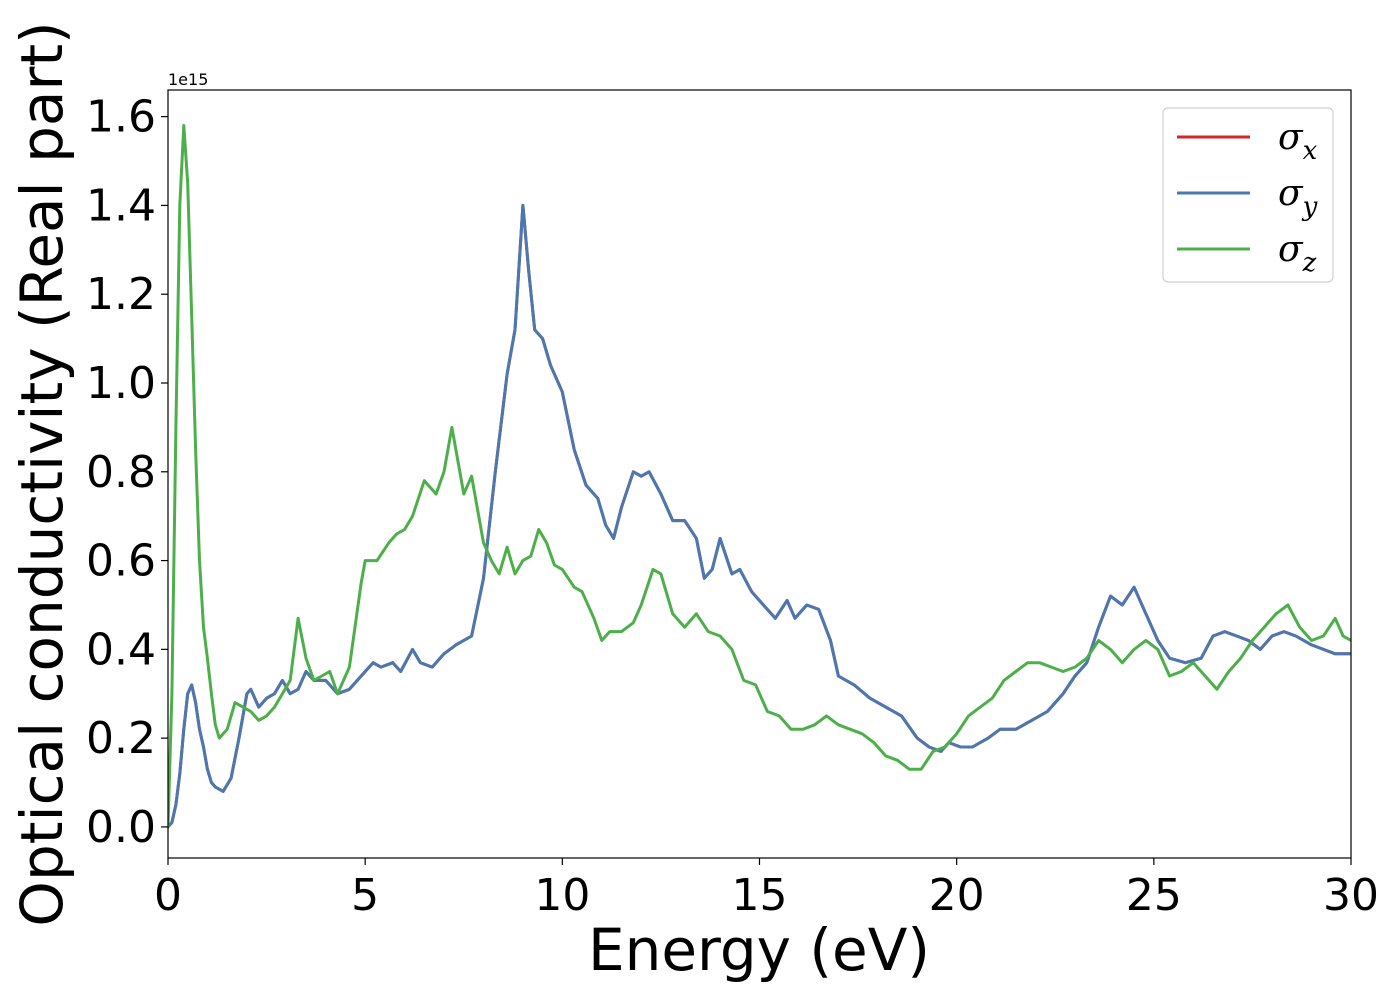  I want to click on x-axis-title: Energy (eV), so click(759, 950).